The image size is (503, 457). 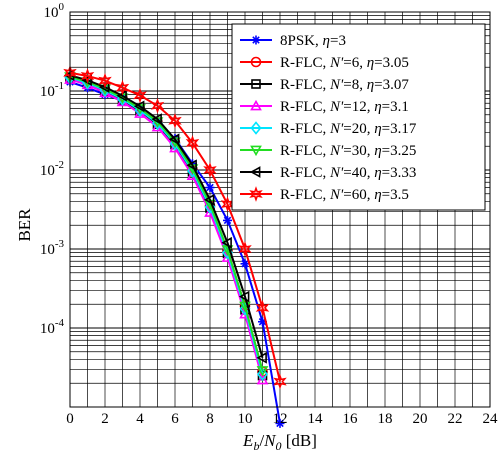 I want to click on x-tick-label: 4, so click(x=140, y=419).